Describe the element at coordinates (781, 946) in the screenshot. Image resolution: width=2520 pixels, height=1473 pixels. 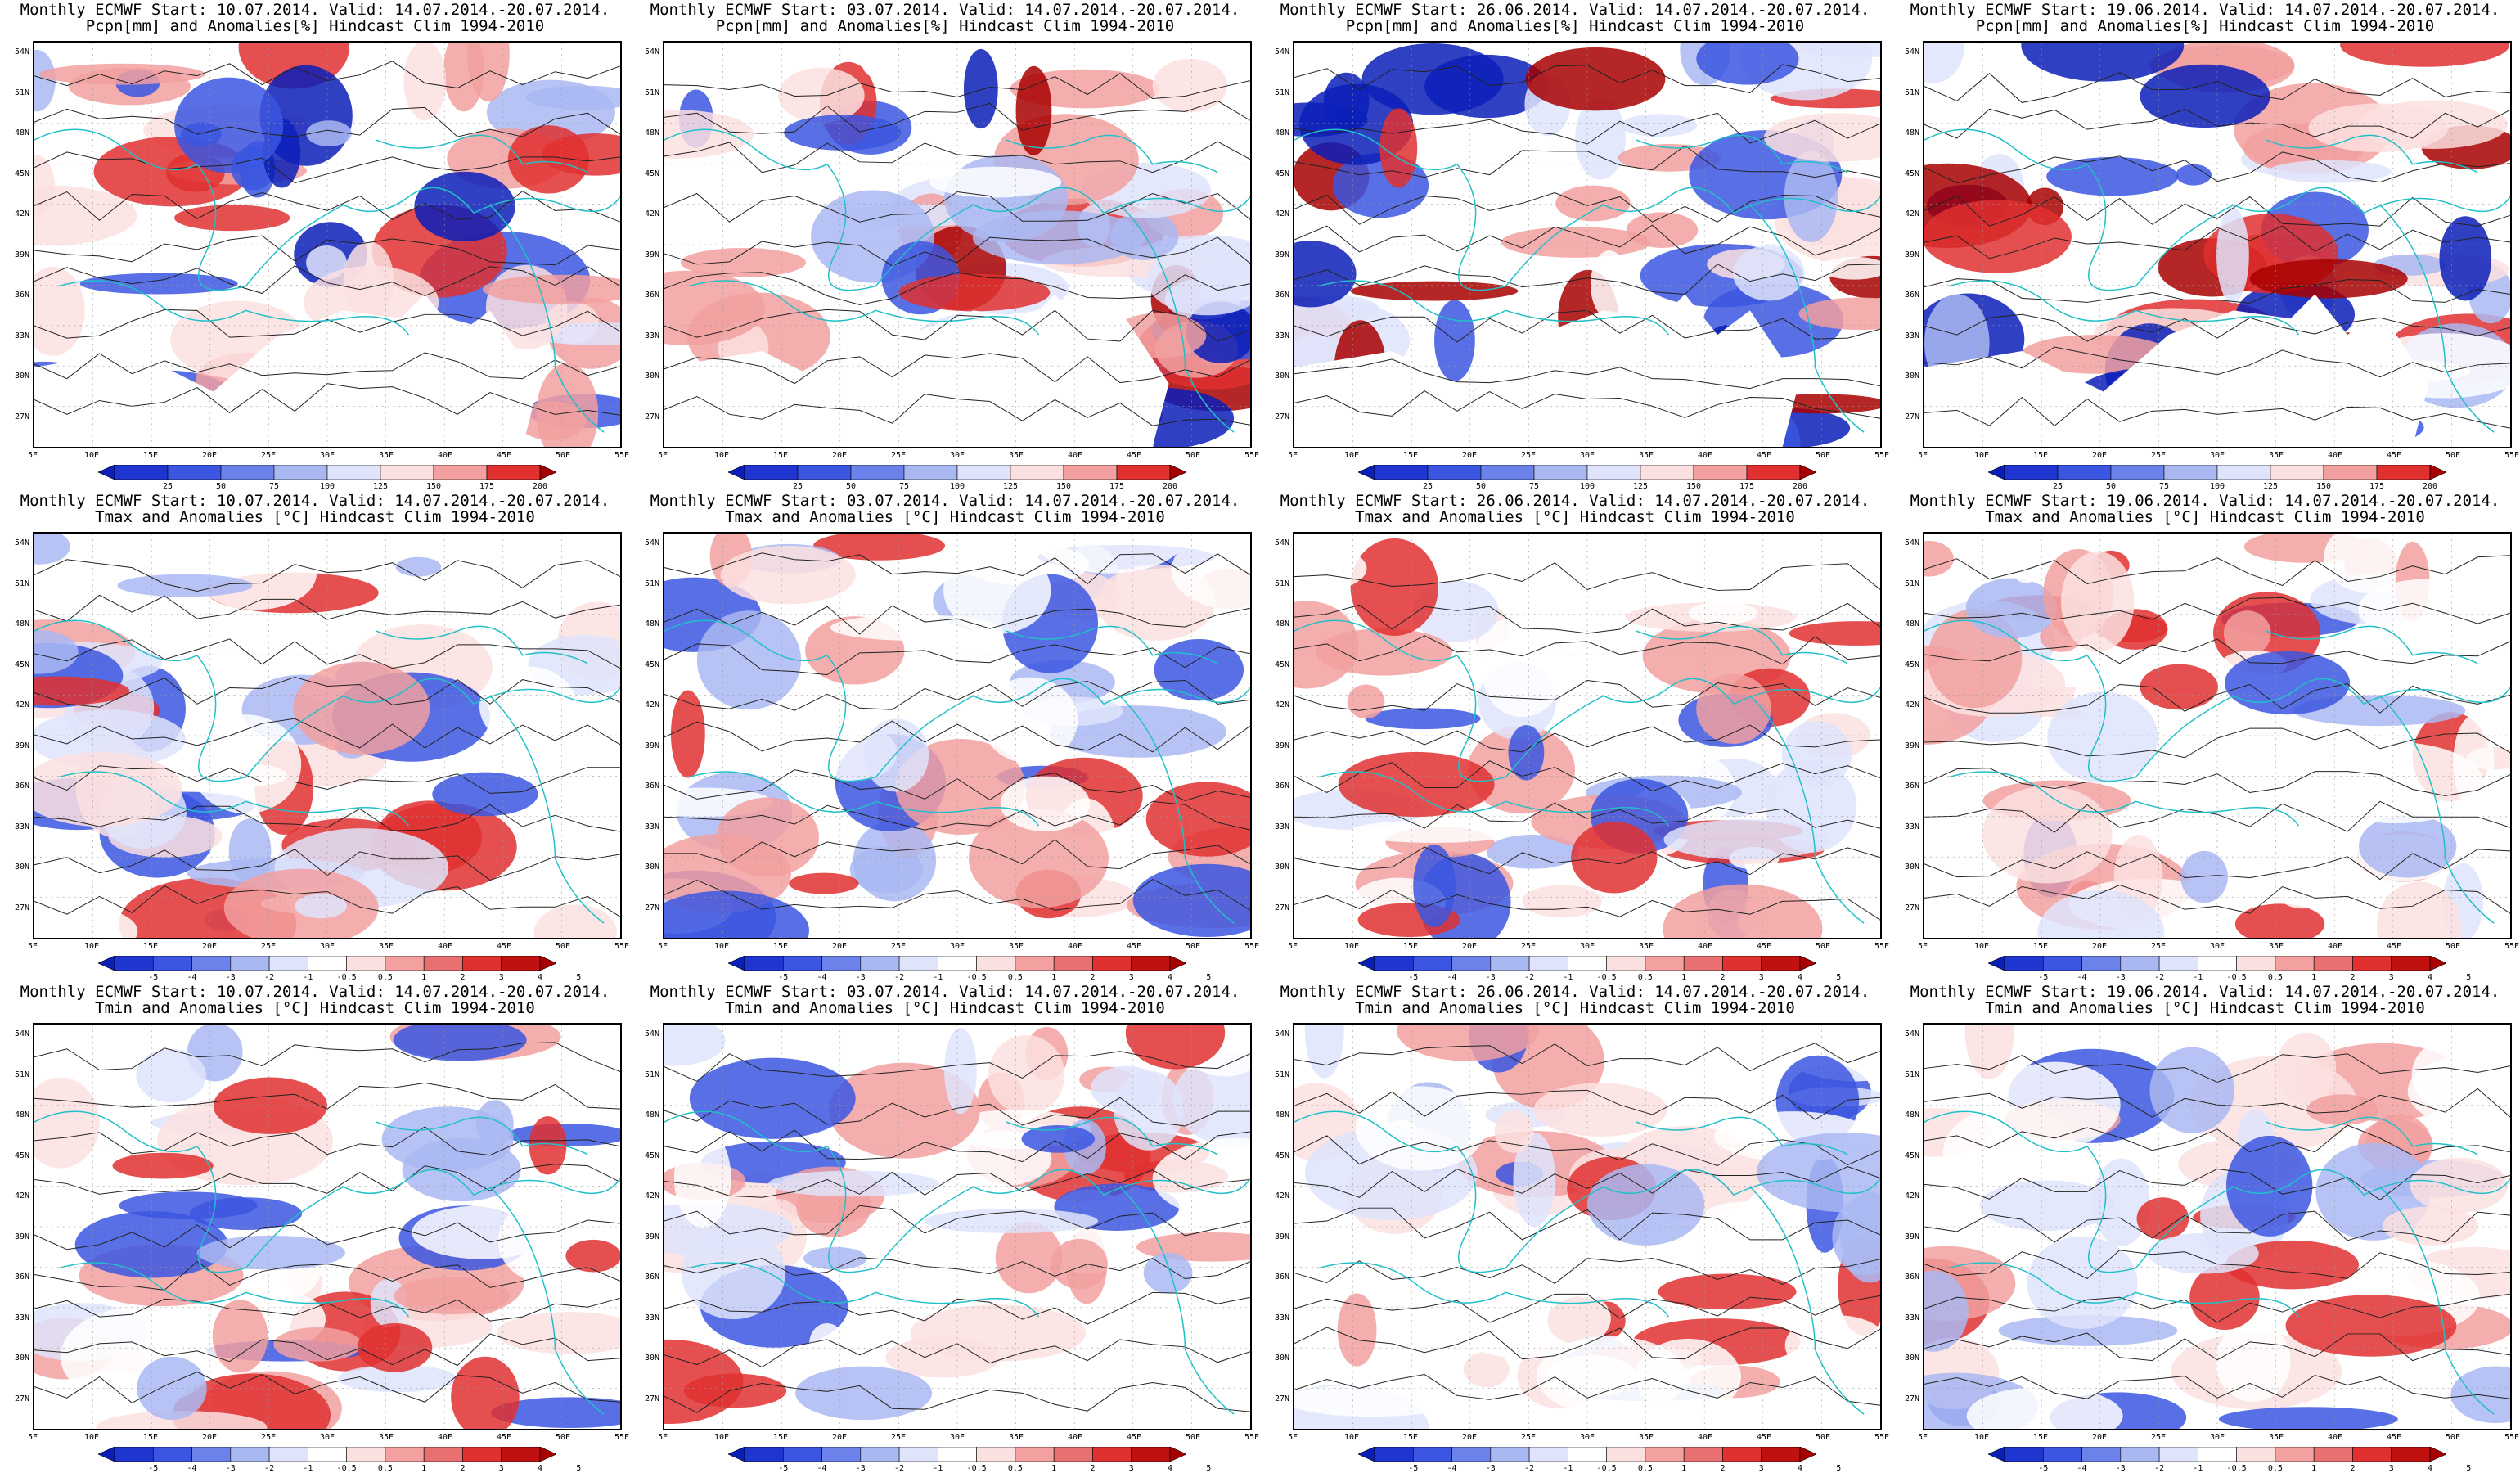
I see `longitude-label: 15E` at that location.